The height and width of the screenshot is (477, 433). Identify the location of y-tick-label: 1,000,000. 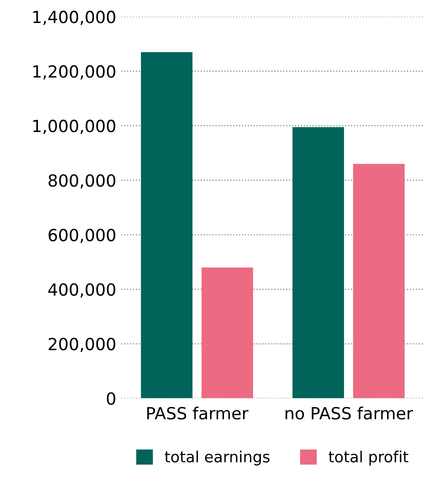
(74, 127).